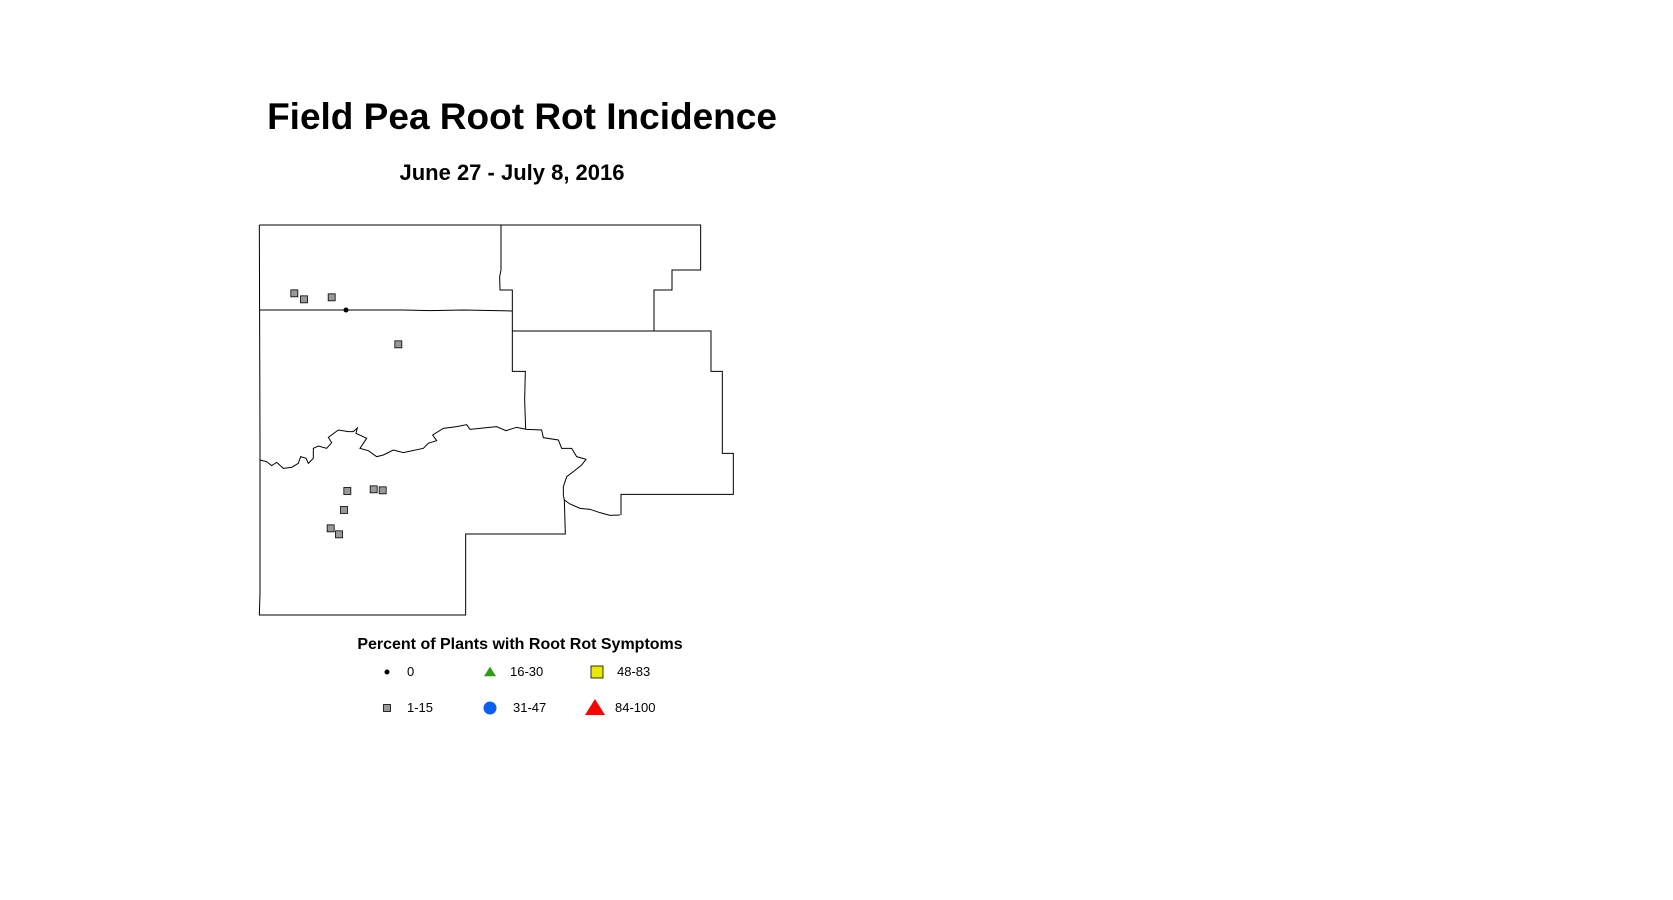  I want to click on legend-label: 48-83, so click(634, 671).